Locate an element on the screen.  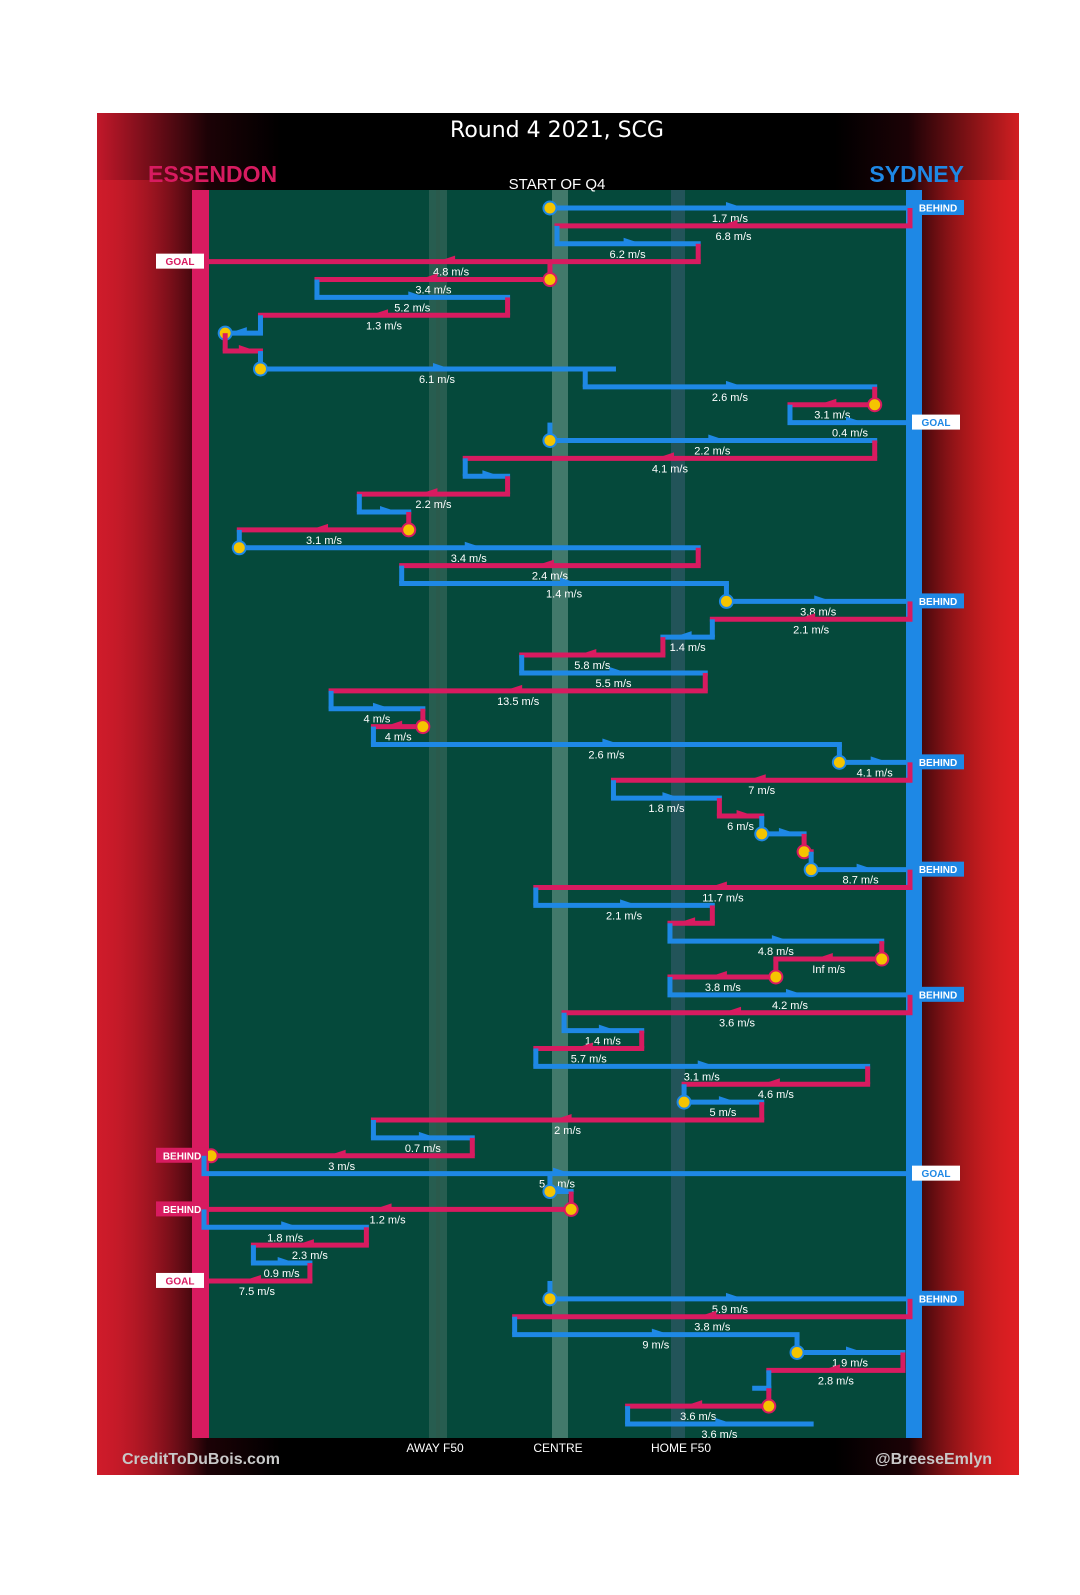
speed-label: 3 m/s is located at coordinates (341, 1167).